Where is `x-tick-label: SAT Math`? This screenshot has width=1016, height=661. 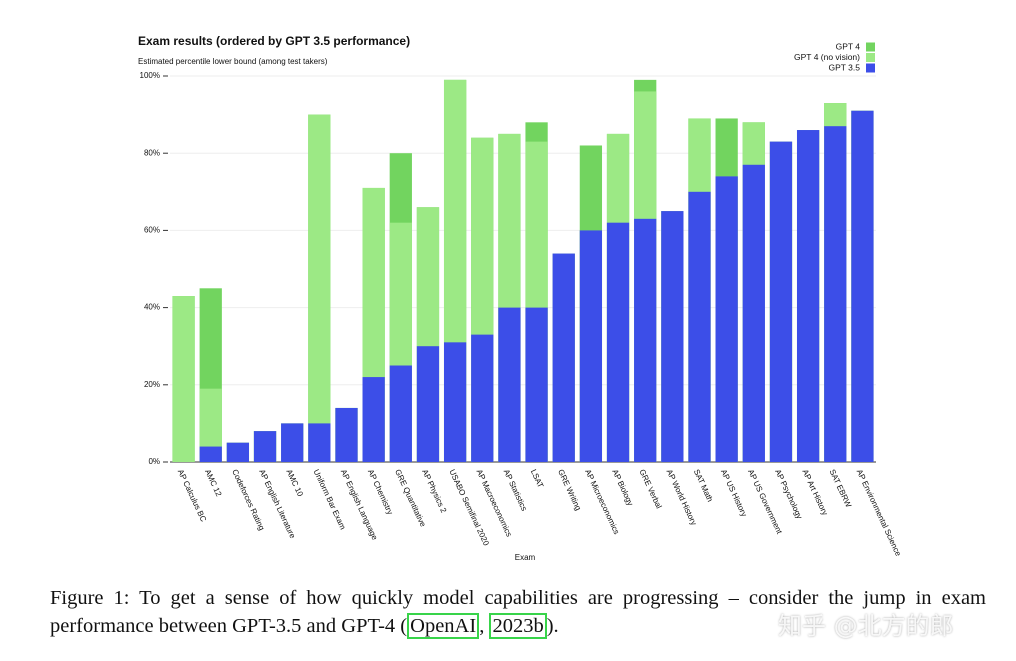 x-tick-label: SAT Math is located at coordinates (703, 485).